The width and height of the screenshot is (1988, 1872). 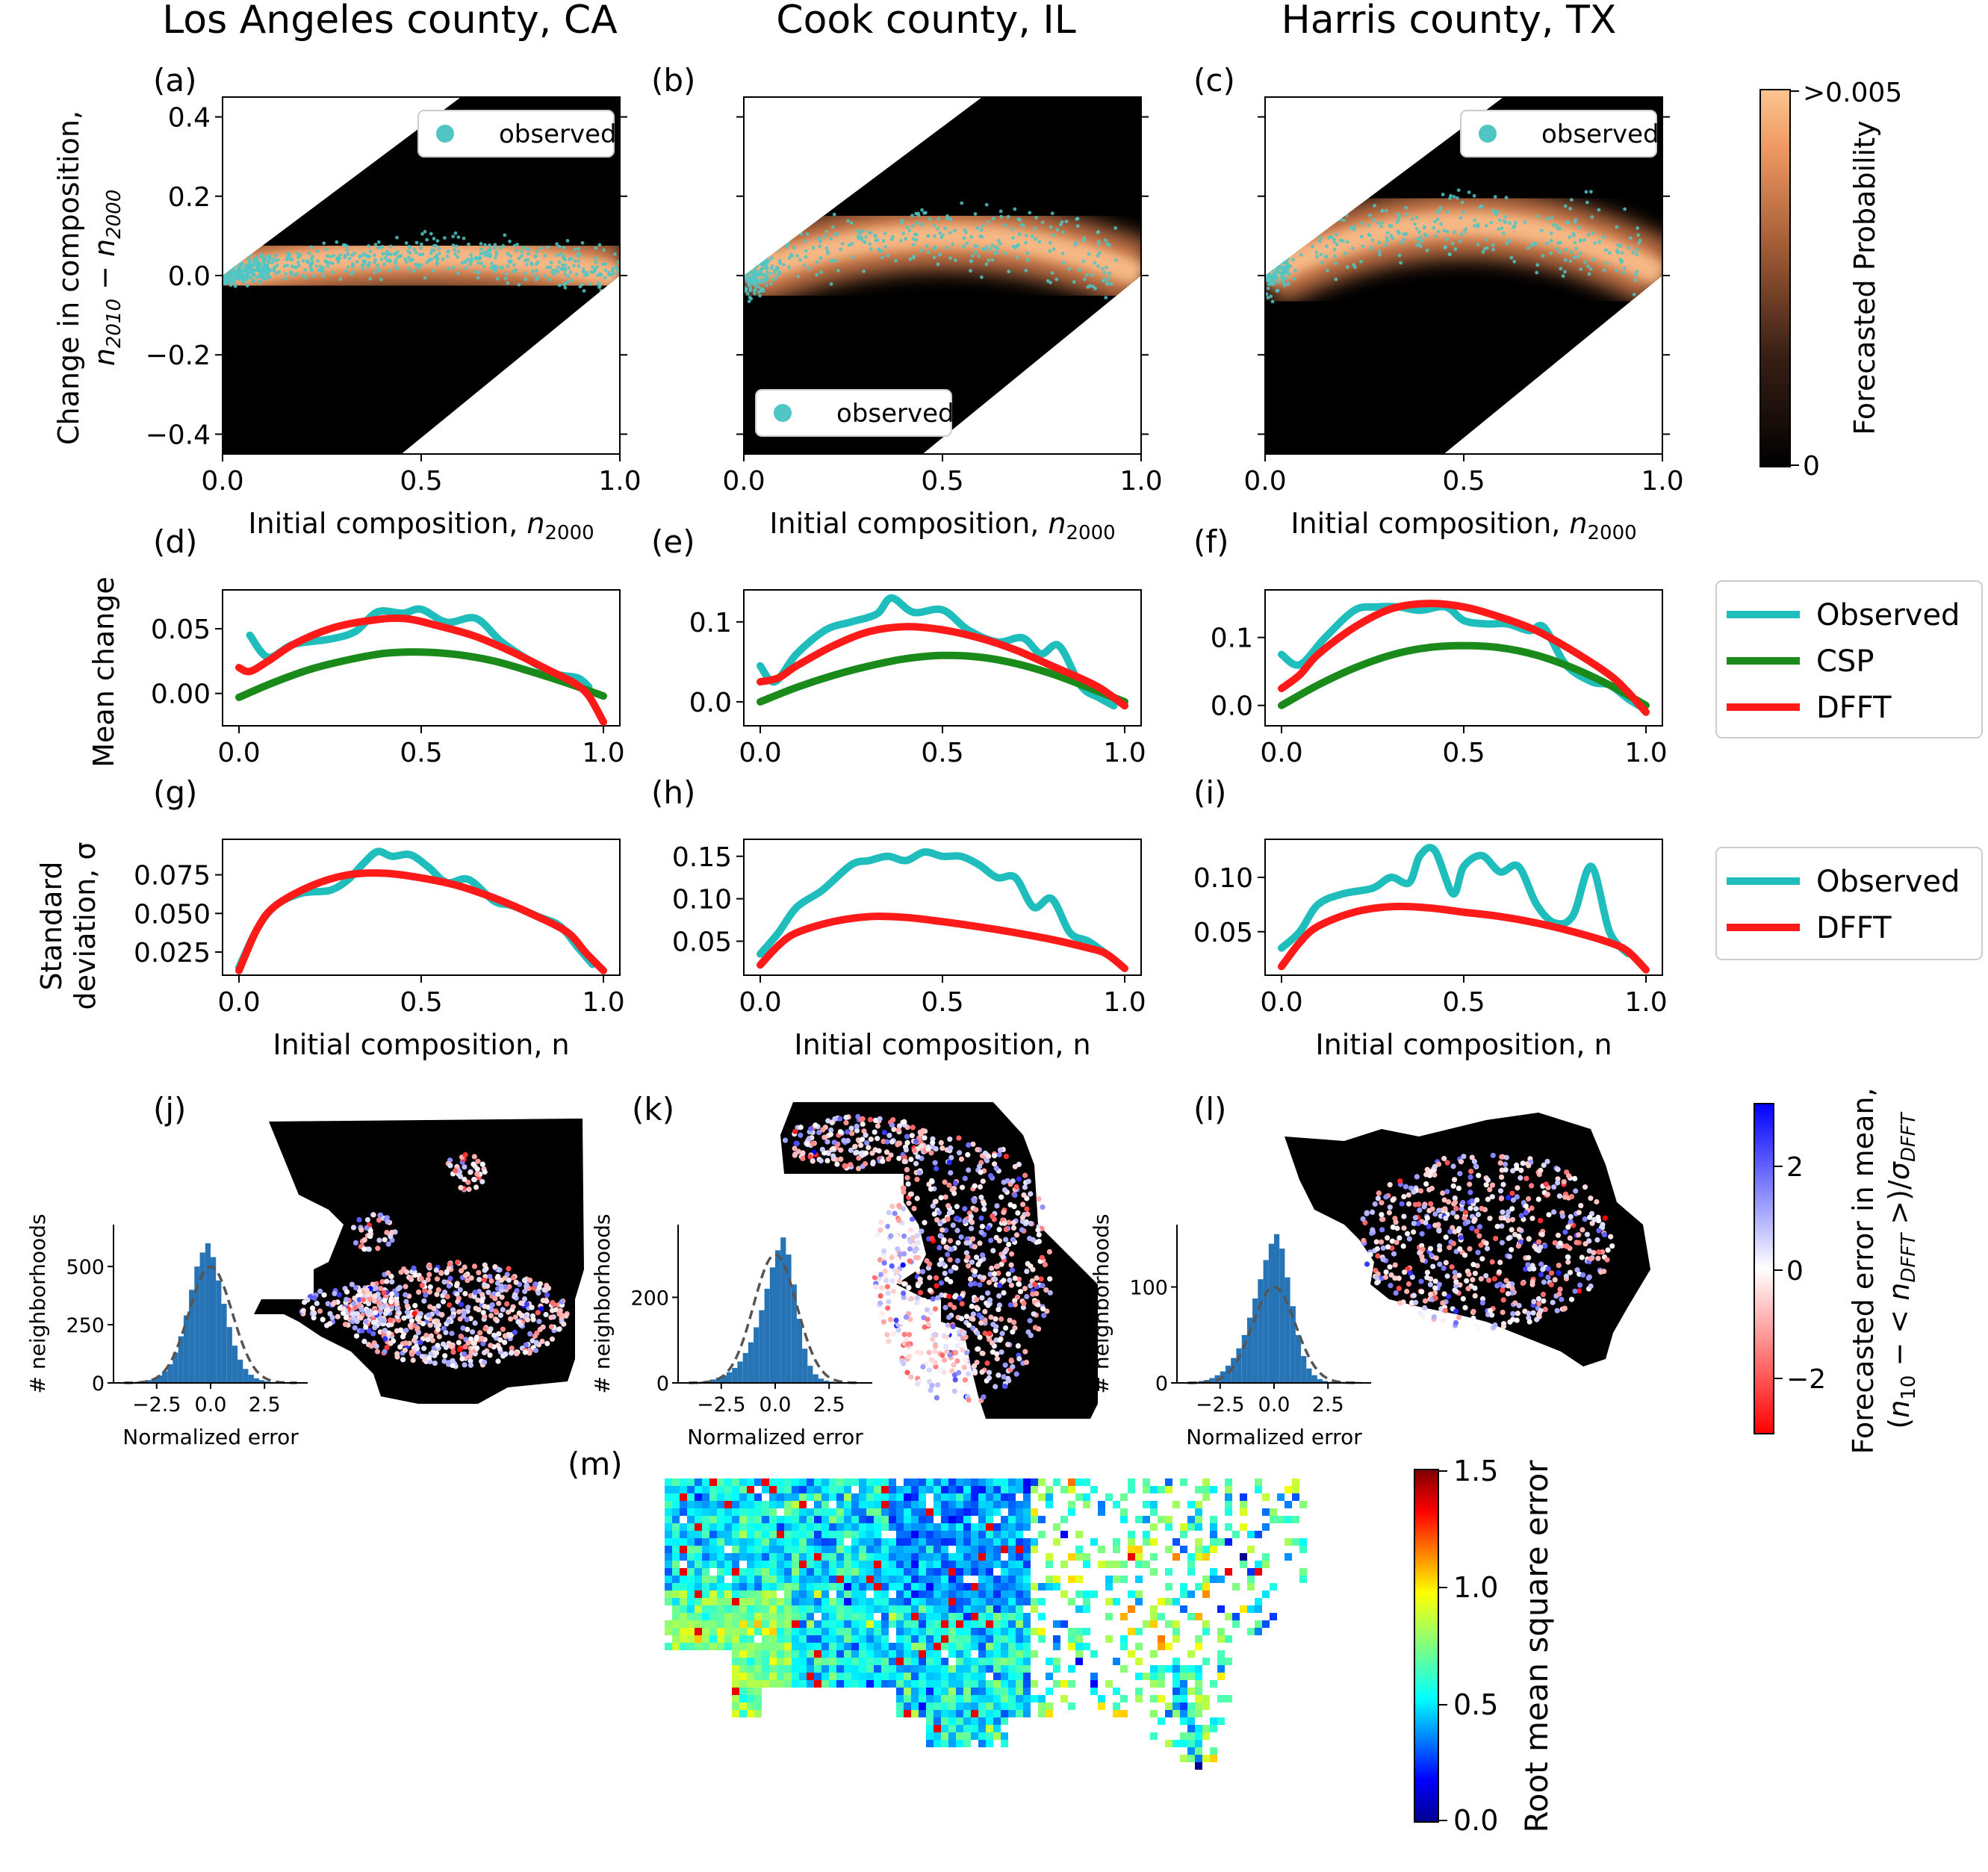 What do you see at coordinates (1464, 249) in the screenshot?
I see `probability-ridge-core` at bounding box center [1464, 249].